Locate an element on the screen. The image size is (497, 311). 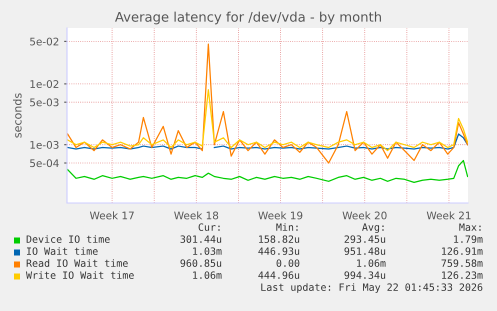
legend-label: IO Wait time is located at coordinates (62, 251).